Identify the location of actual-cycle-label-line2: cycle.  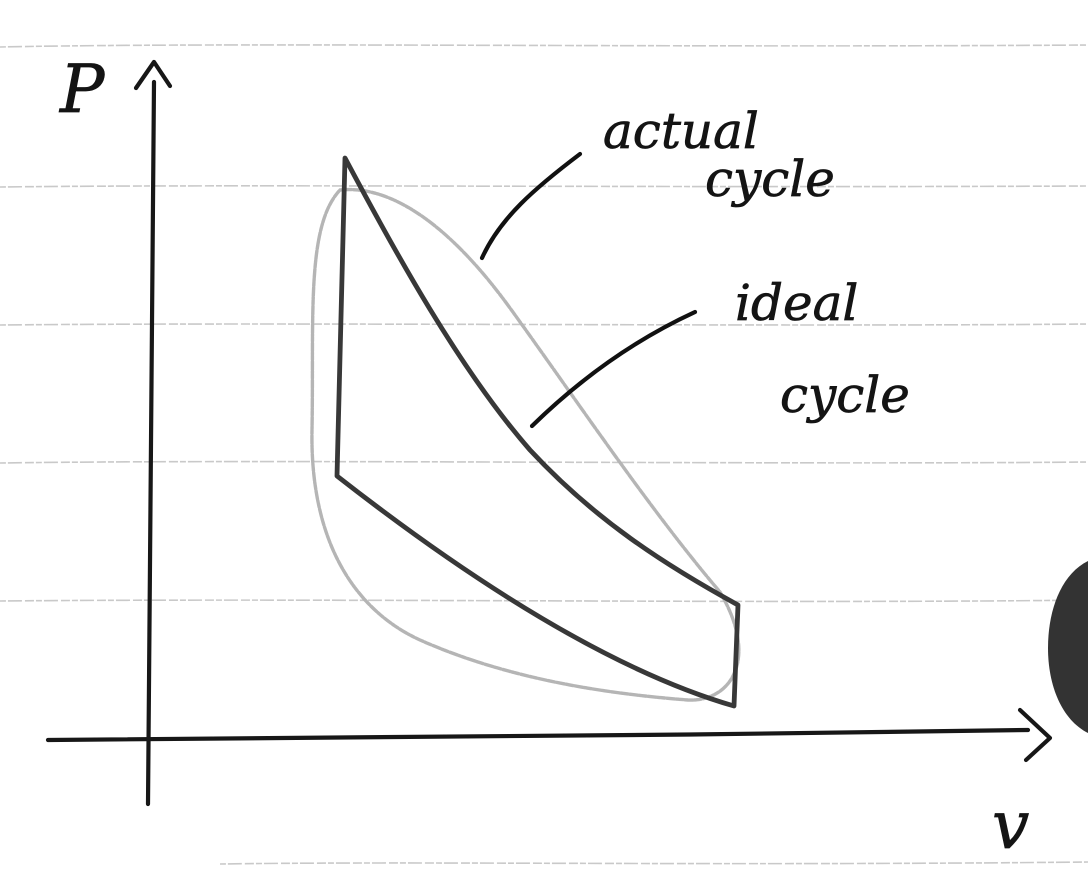
(770, 179).